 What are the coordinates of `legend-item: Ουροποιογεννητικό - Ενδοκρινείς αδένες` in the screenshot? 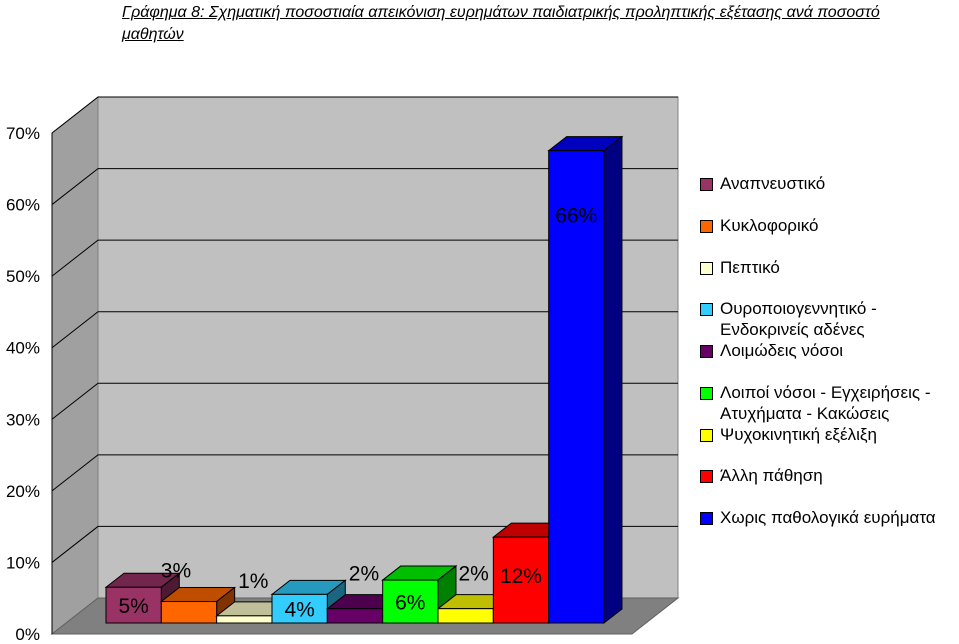 It's located at (788, 319).